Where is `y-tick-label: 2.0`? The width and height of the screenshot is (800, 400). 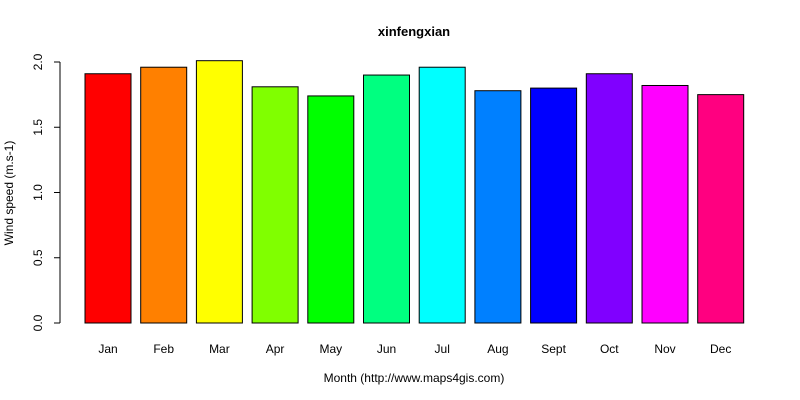
y-tick-label: 2.0 is located at coordinates (38, 61).